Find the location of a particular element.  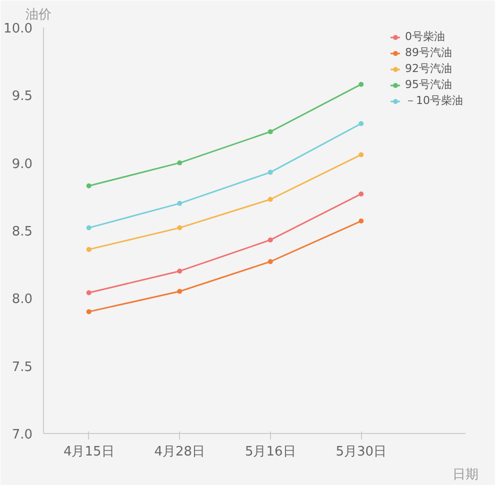

y-tick-label: 8.0 is located at coordinates (22, 300).